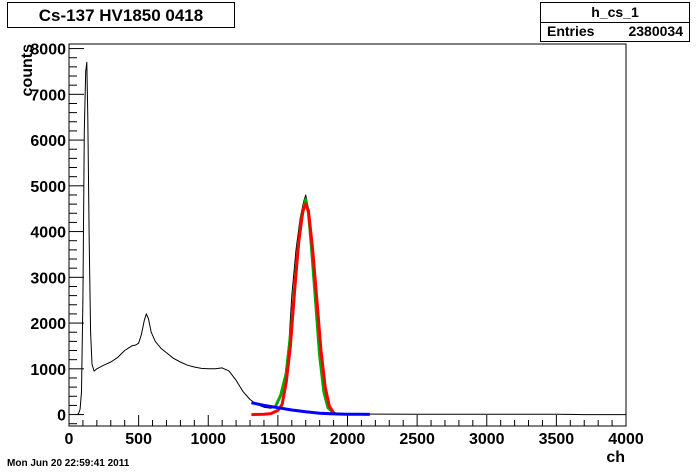 The height and width of the screenshot is (472, 696). I want to click on y-tick-label: 3000, so click(48, 278).